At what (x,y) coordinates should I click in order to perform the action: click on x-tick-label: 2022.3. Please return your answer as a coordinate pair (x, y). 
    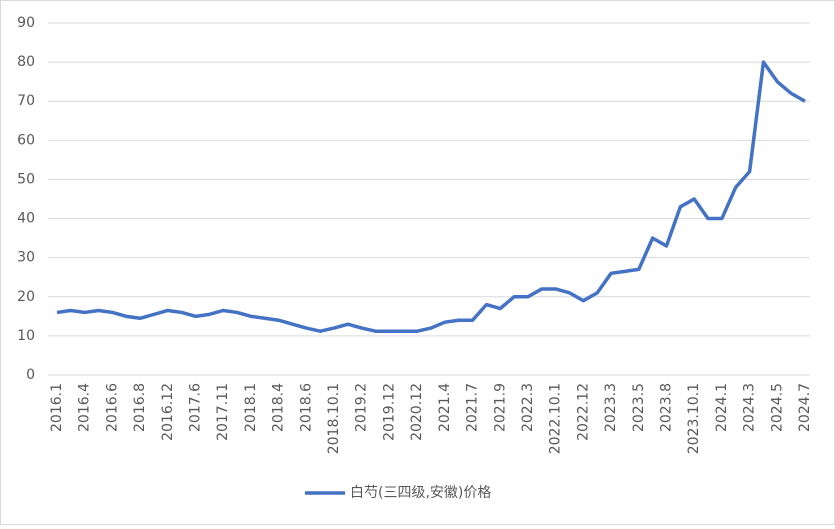
    Looking at the image, I should click on (528, 407).